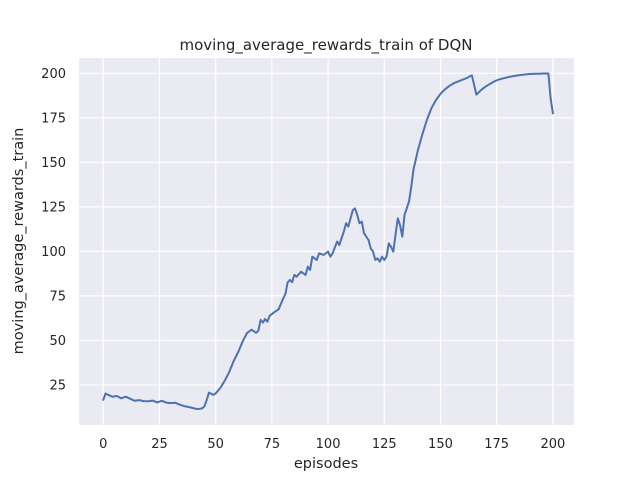  Describe the element at coordinates (496, 444) in the screenshot. I see `x-tick-label: 175` at that location.